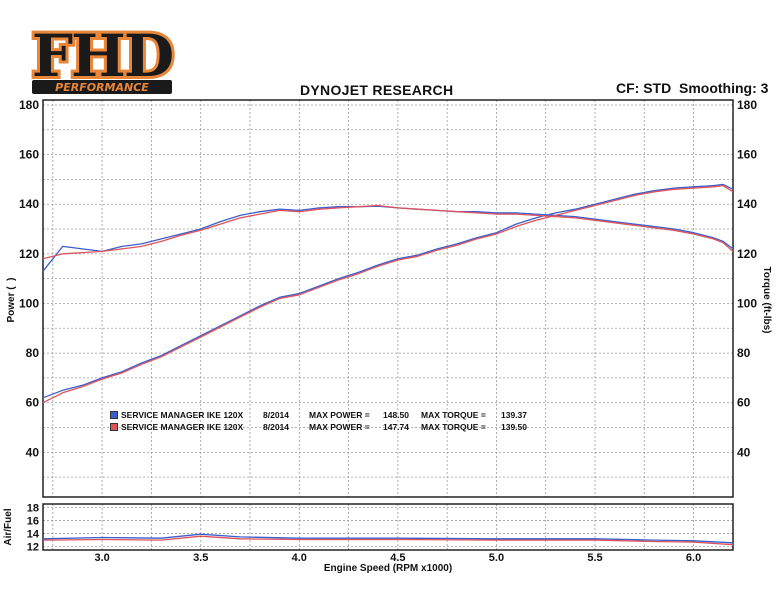 The width and height of the screenshot is (776, 600). What do you see at coordinates (747, 303) in the screenshot?
I see `right-y-tick-label: 100` at bounding box center [747, 303].